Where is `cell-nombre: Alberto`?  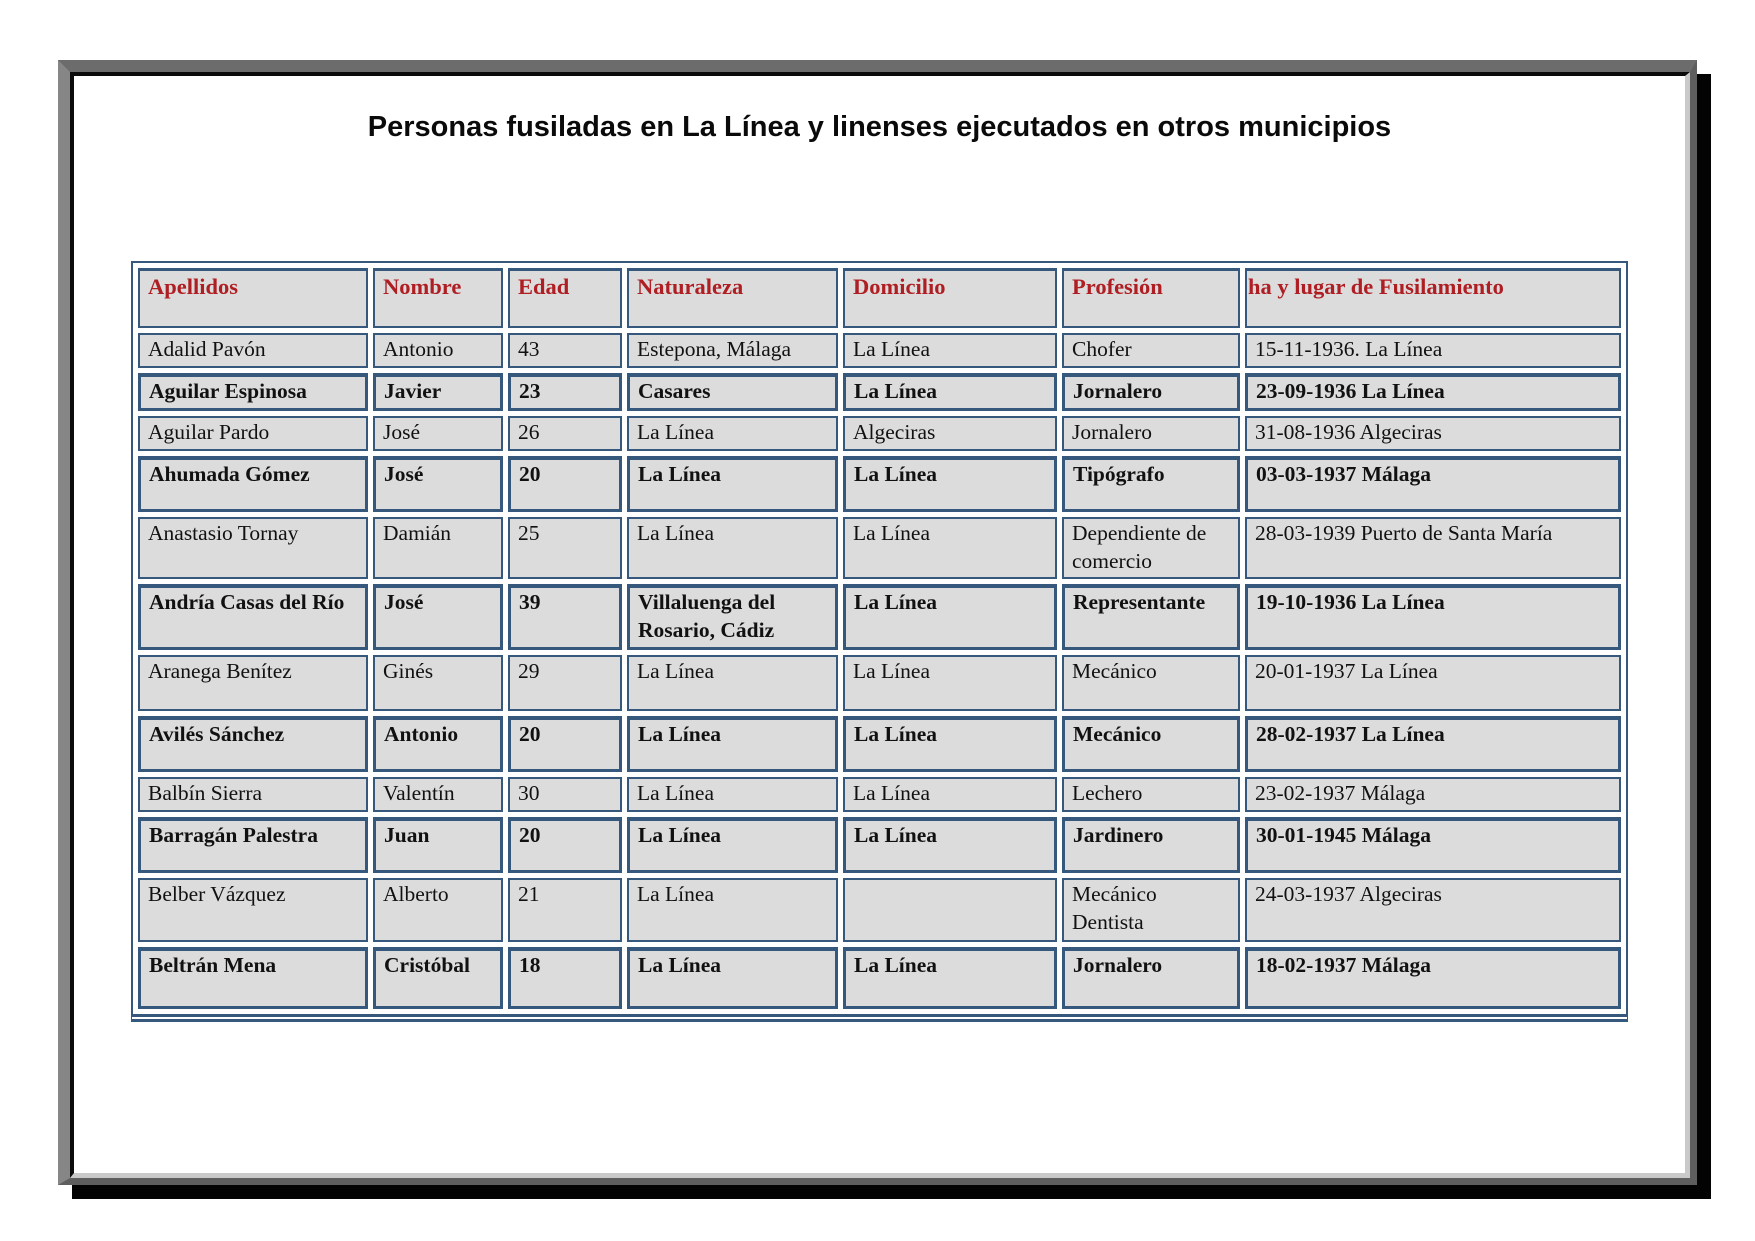 cell-nombre: Alberto is located at coordinates (438, 910).